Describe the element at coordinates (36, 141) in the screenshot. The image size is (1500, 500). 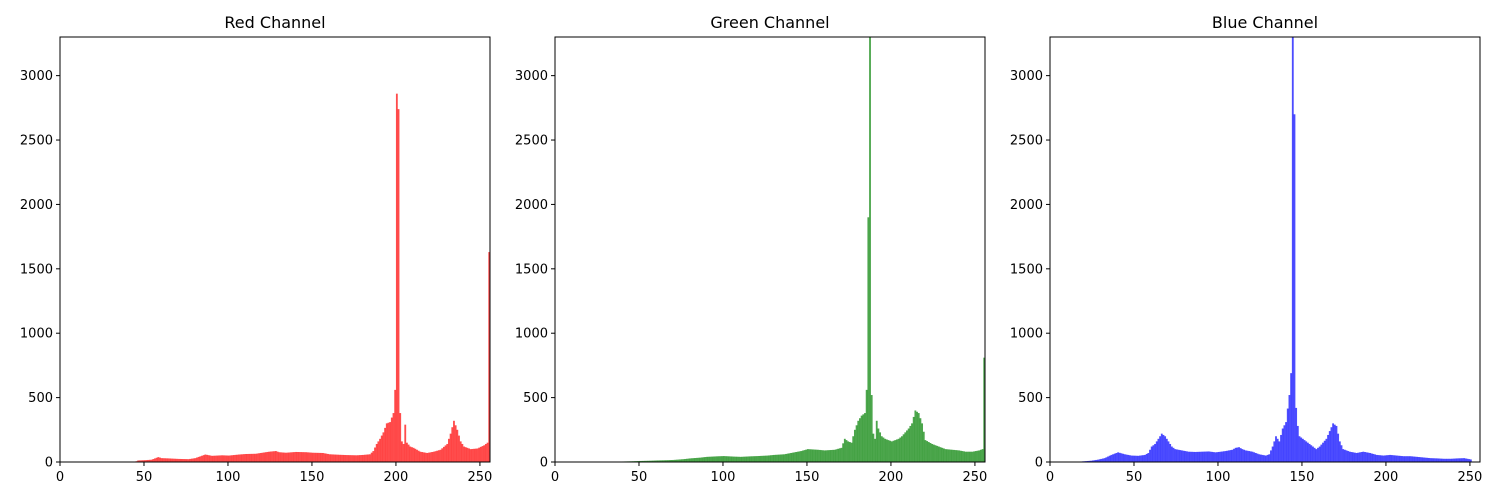
I see `y-tick-label: 2500` at that location.